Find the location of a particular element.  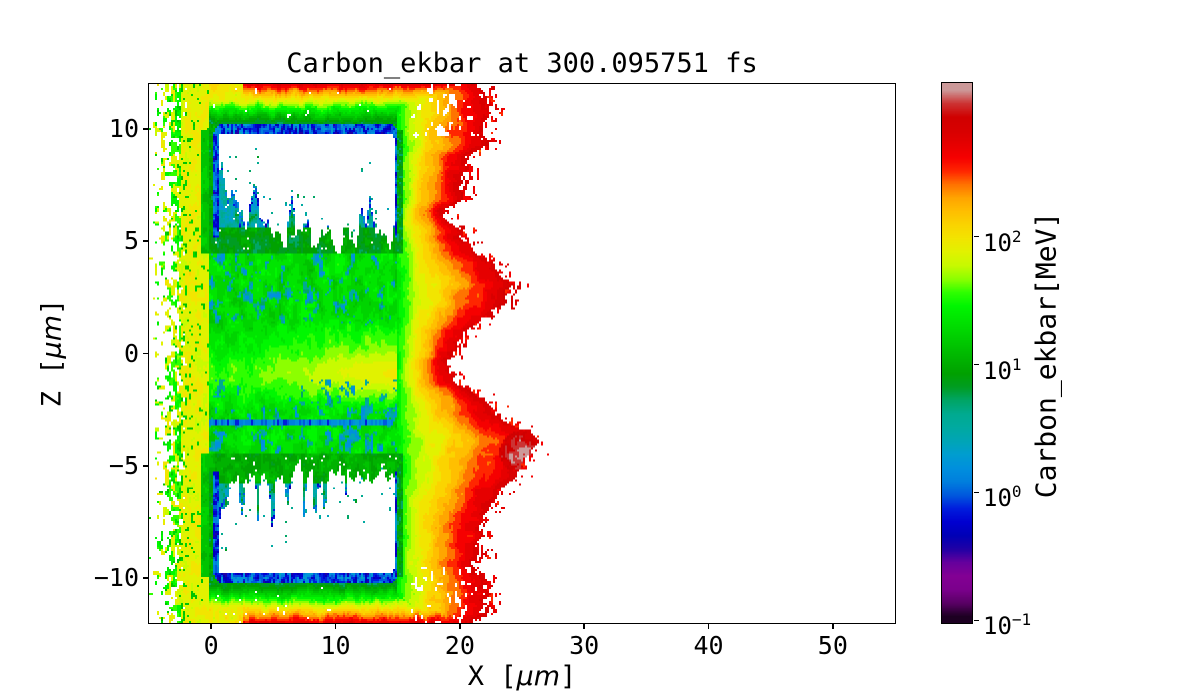

y-tick-label: −10 is located at coordinates (116, 578).